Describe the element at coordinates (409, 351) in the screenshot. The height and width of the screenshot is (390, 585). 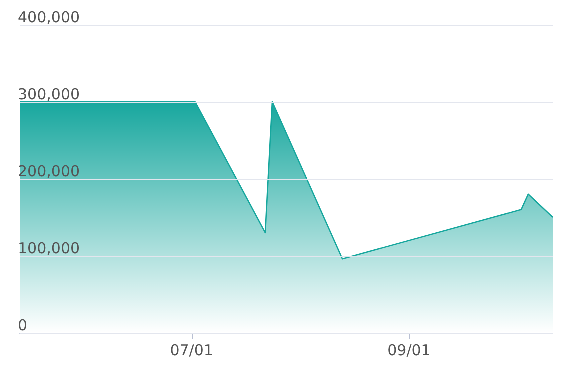
I see `x-tick-label: 09/01` at that location.